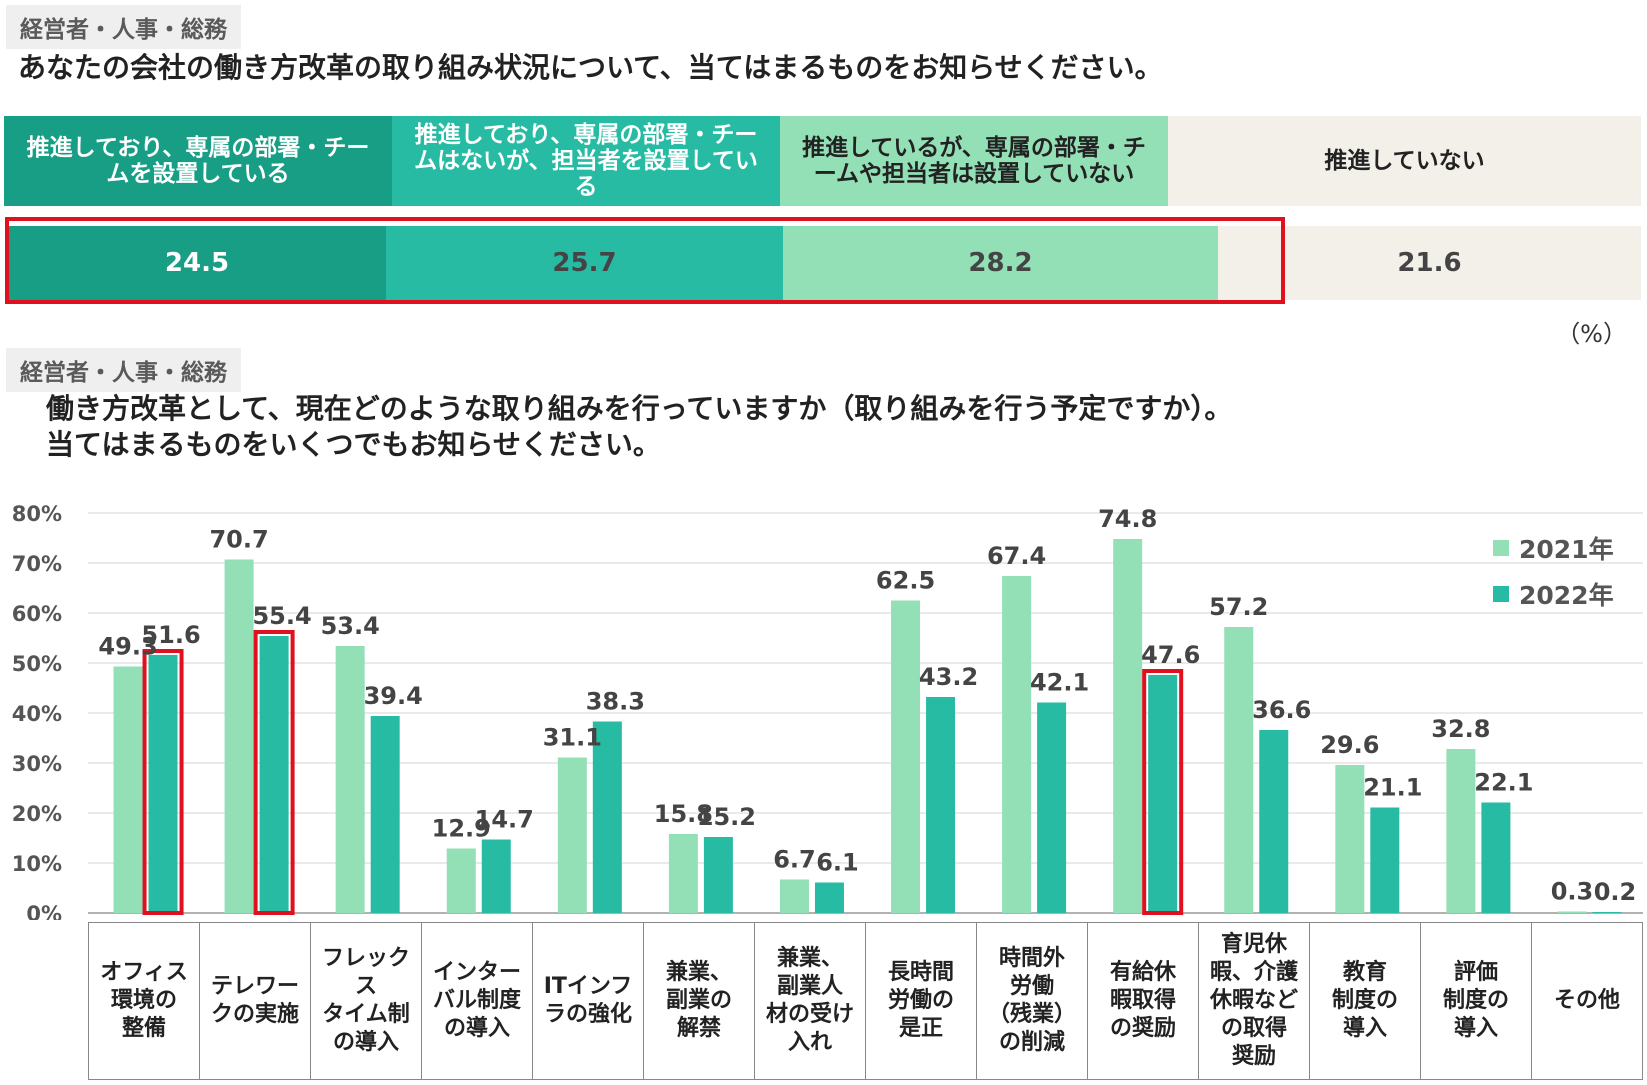 The height and width of the screenshot is (1085, 1647). I want to click on stacked-segment-2: 25.7, so click(584, 263).